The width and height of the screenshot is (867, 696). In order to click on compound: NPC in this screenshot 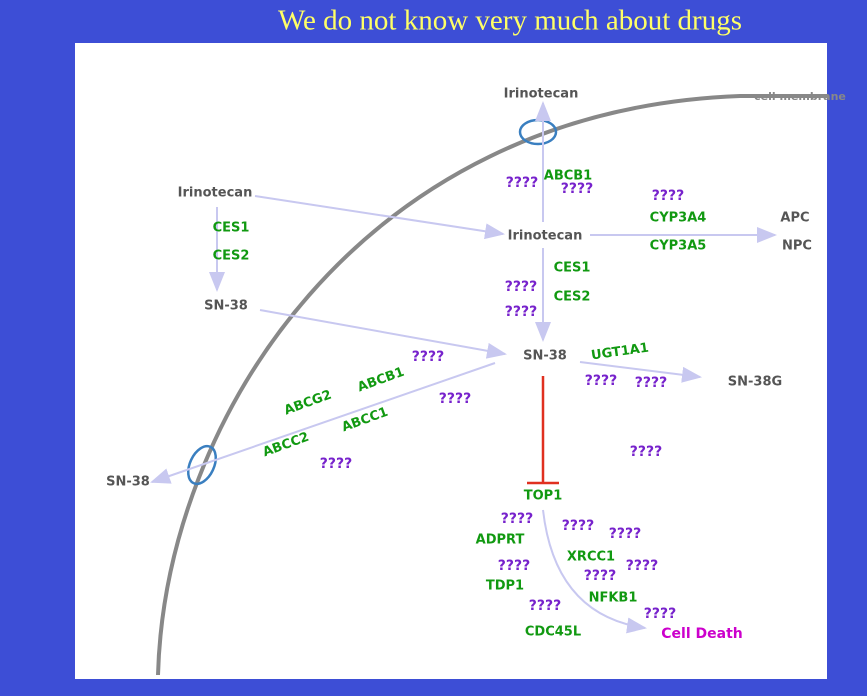, I will do `click(797, 246)`.